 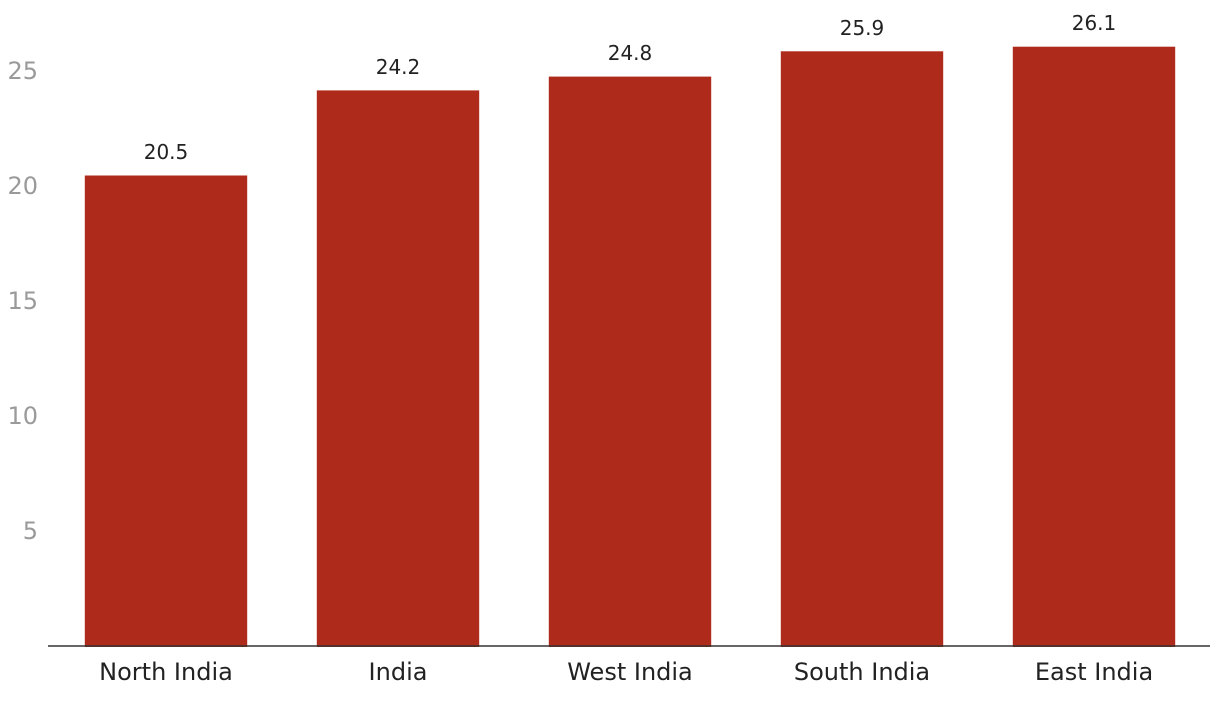 I want to click on x-tick-label: India, so click(x=398, y=672).